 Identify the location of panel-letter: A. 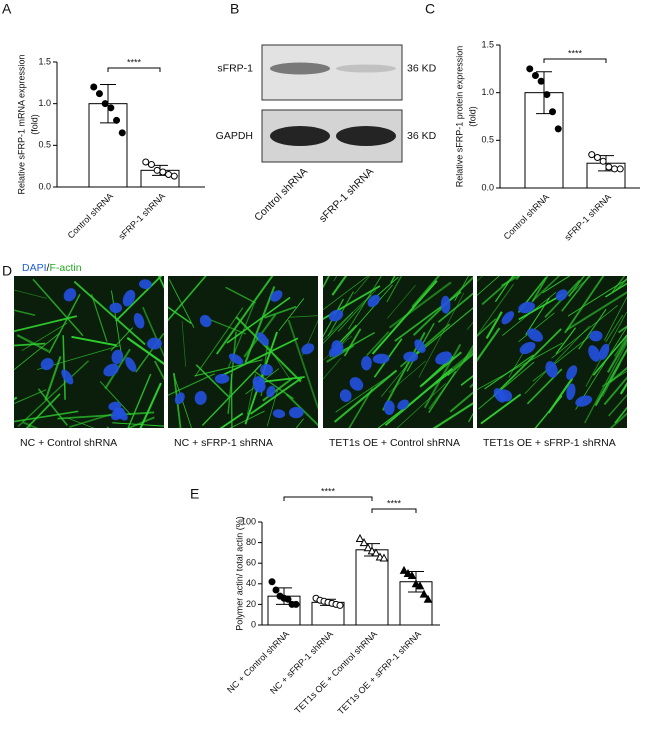
(7, 9).